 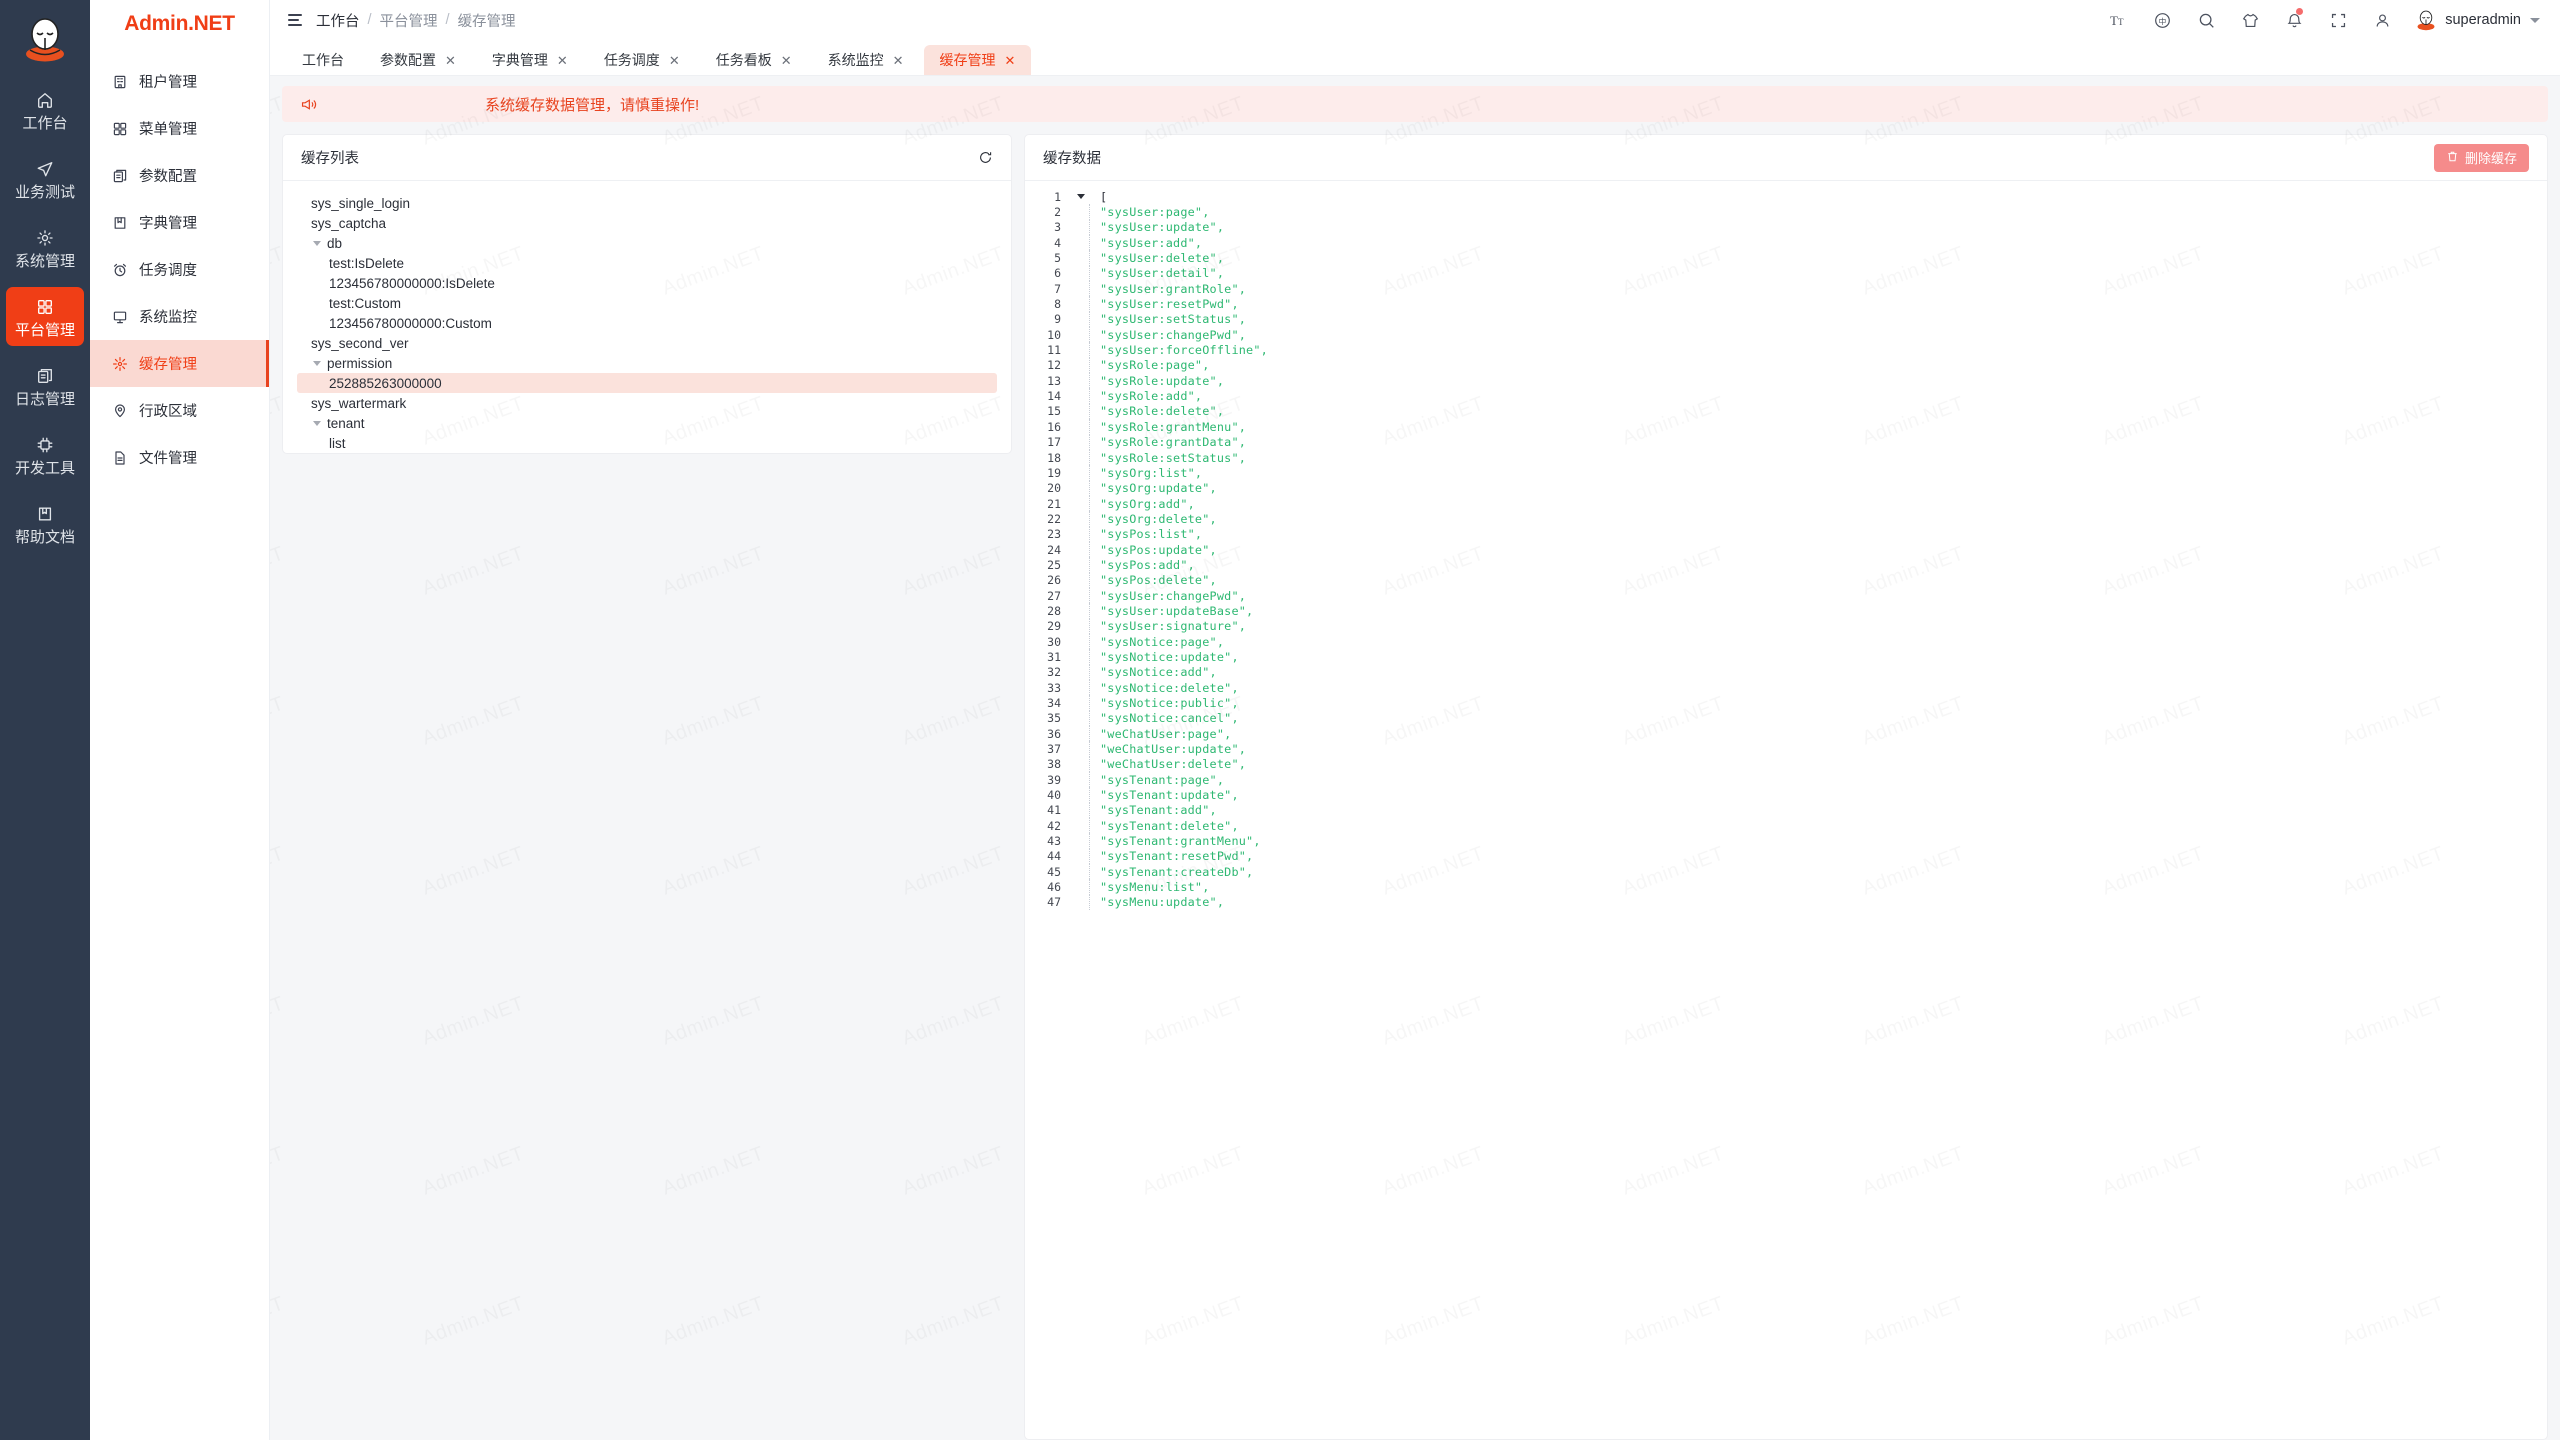 What do you see at coordinates (179, 81) in the screenshot?
I see `menu-item-0: 租户管理` at bounding box center [179, 81].